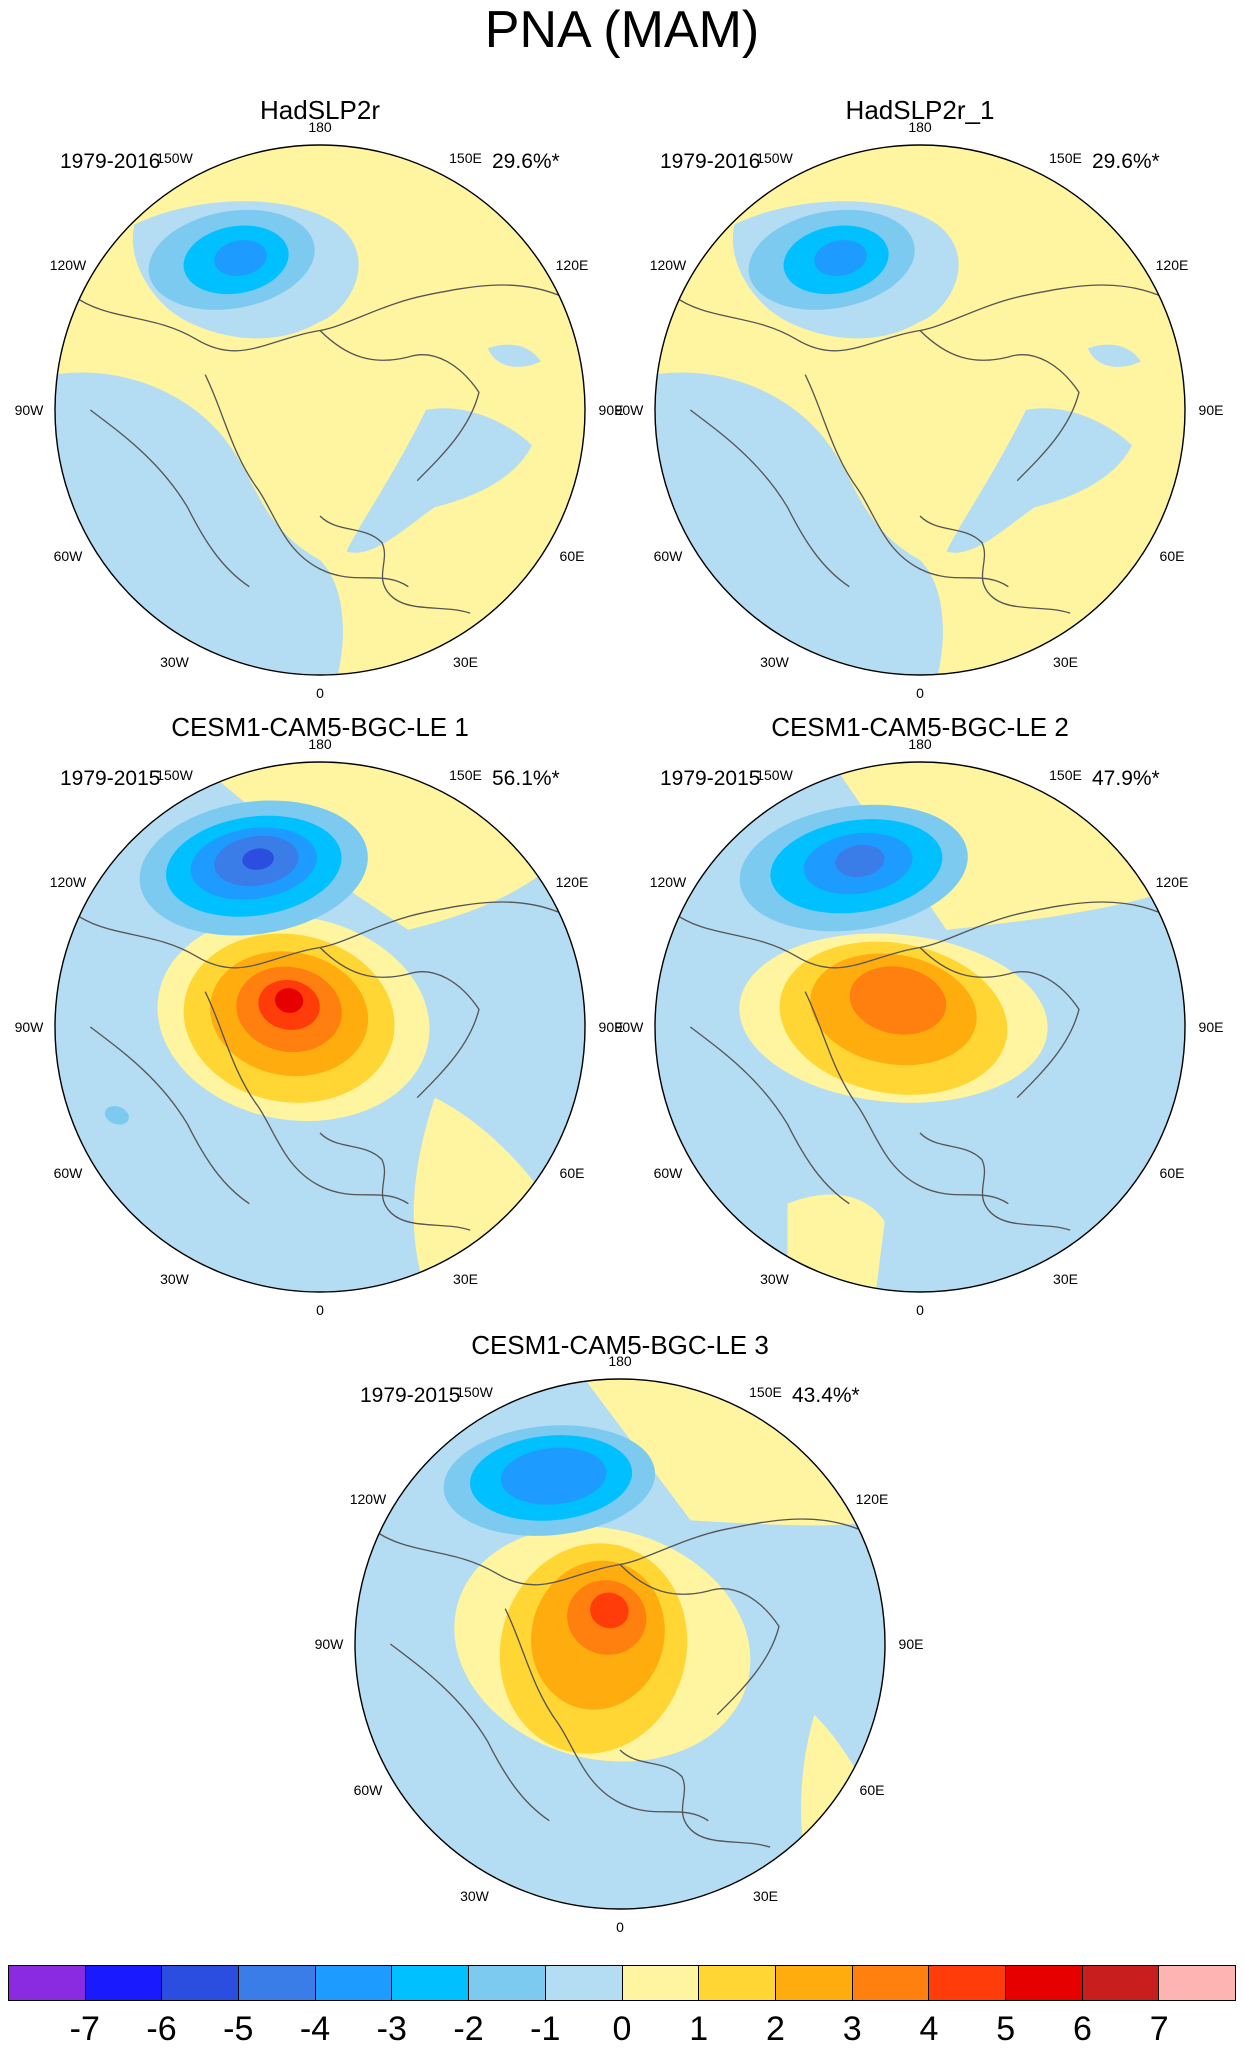  Describe the element at coordinates (1159, 2029) in the screenshot. I see `colorbar-label: 7` at that location.